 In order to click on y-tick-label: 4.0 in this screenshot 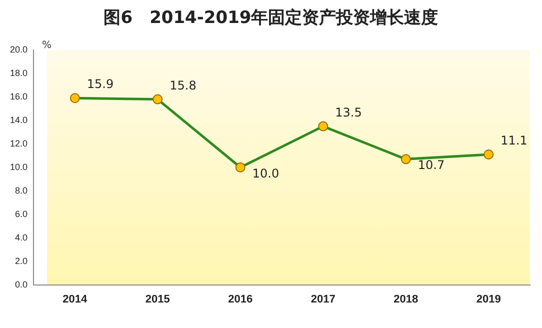, I will do `click(21, 237)`.